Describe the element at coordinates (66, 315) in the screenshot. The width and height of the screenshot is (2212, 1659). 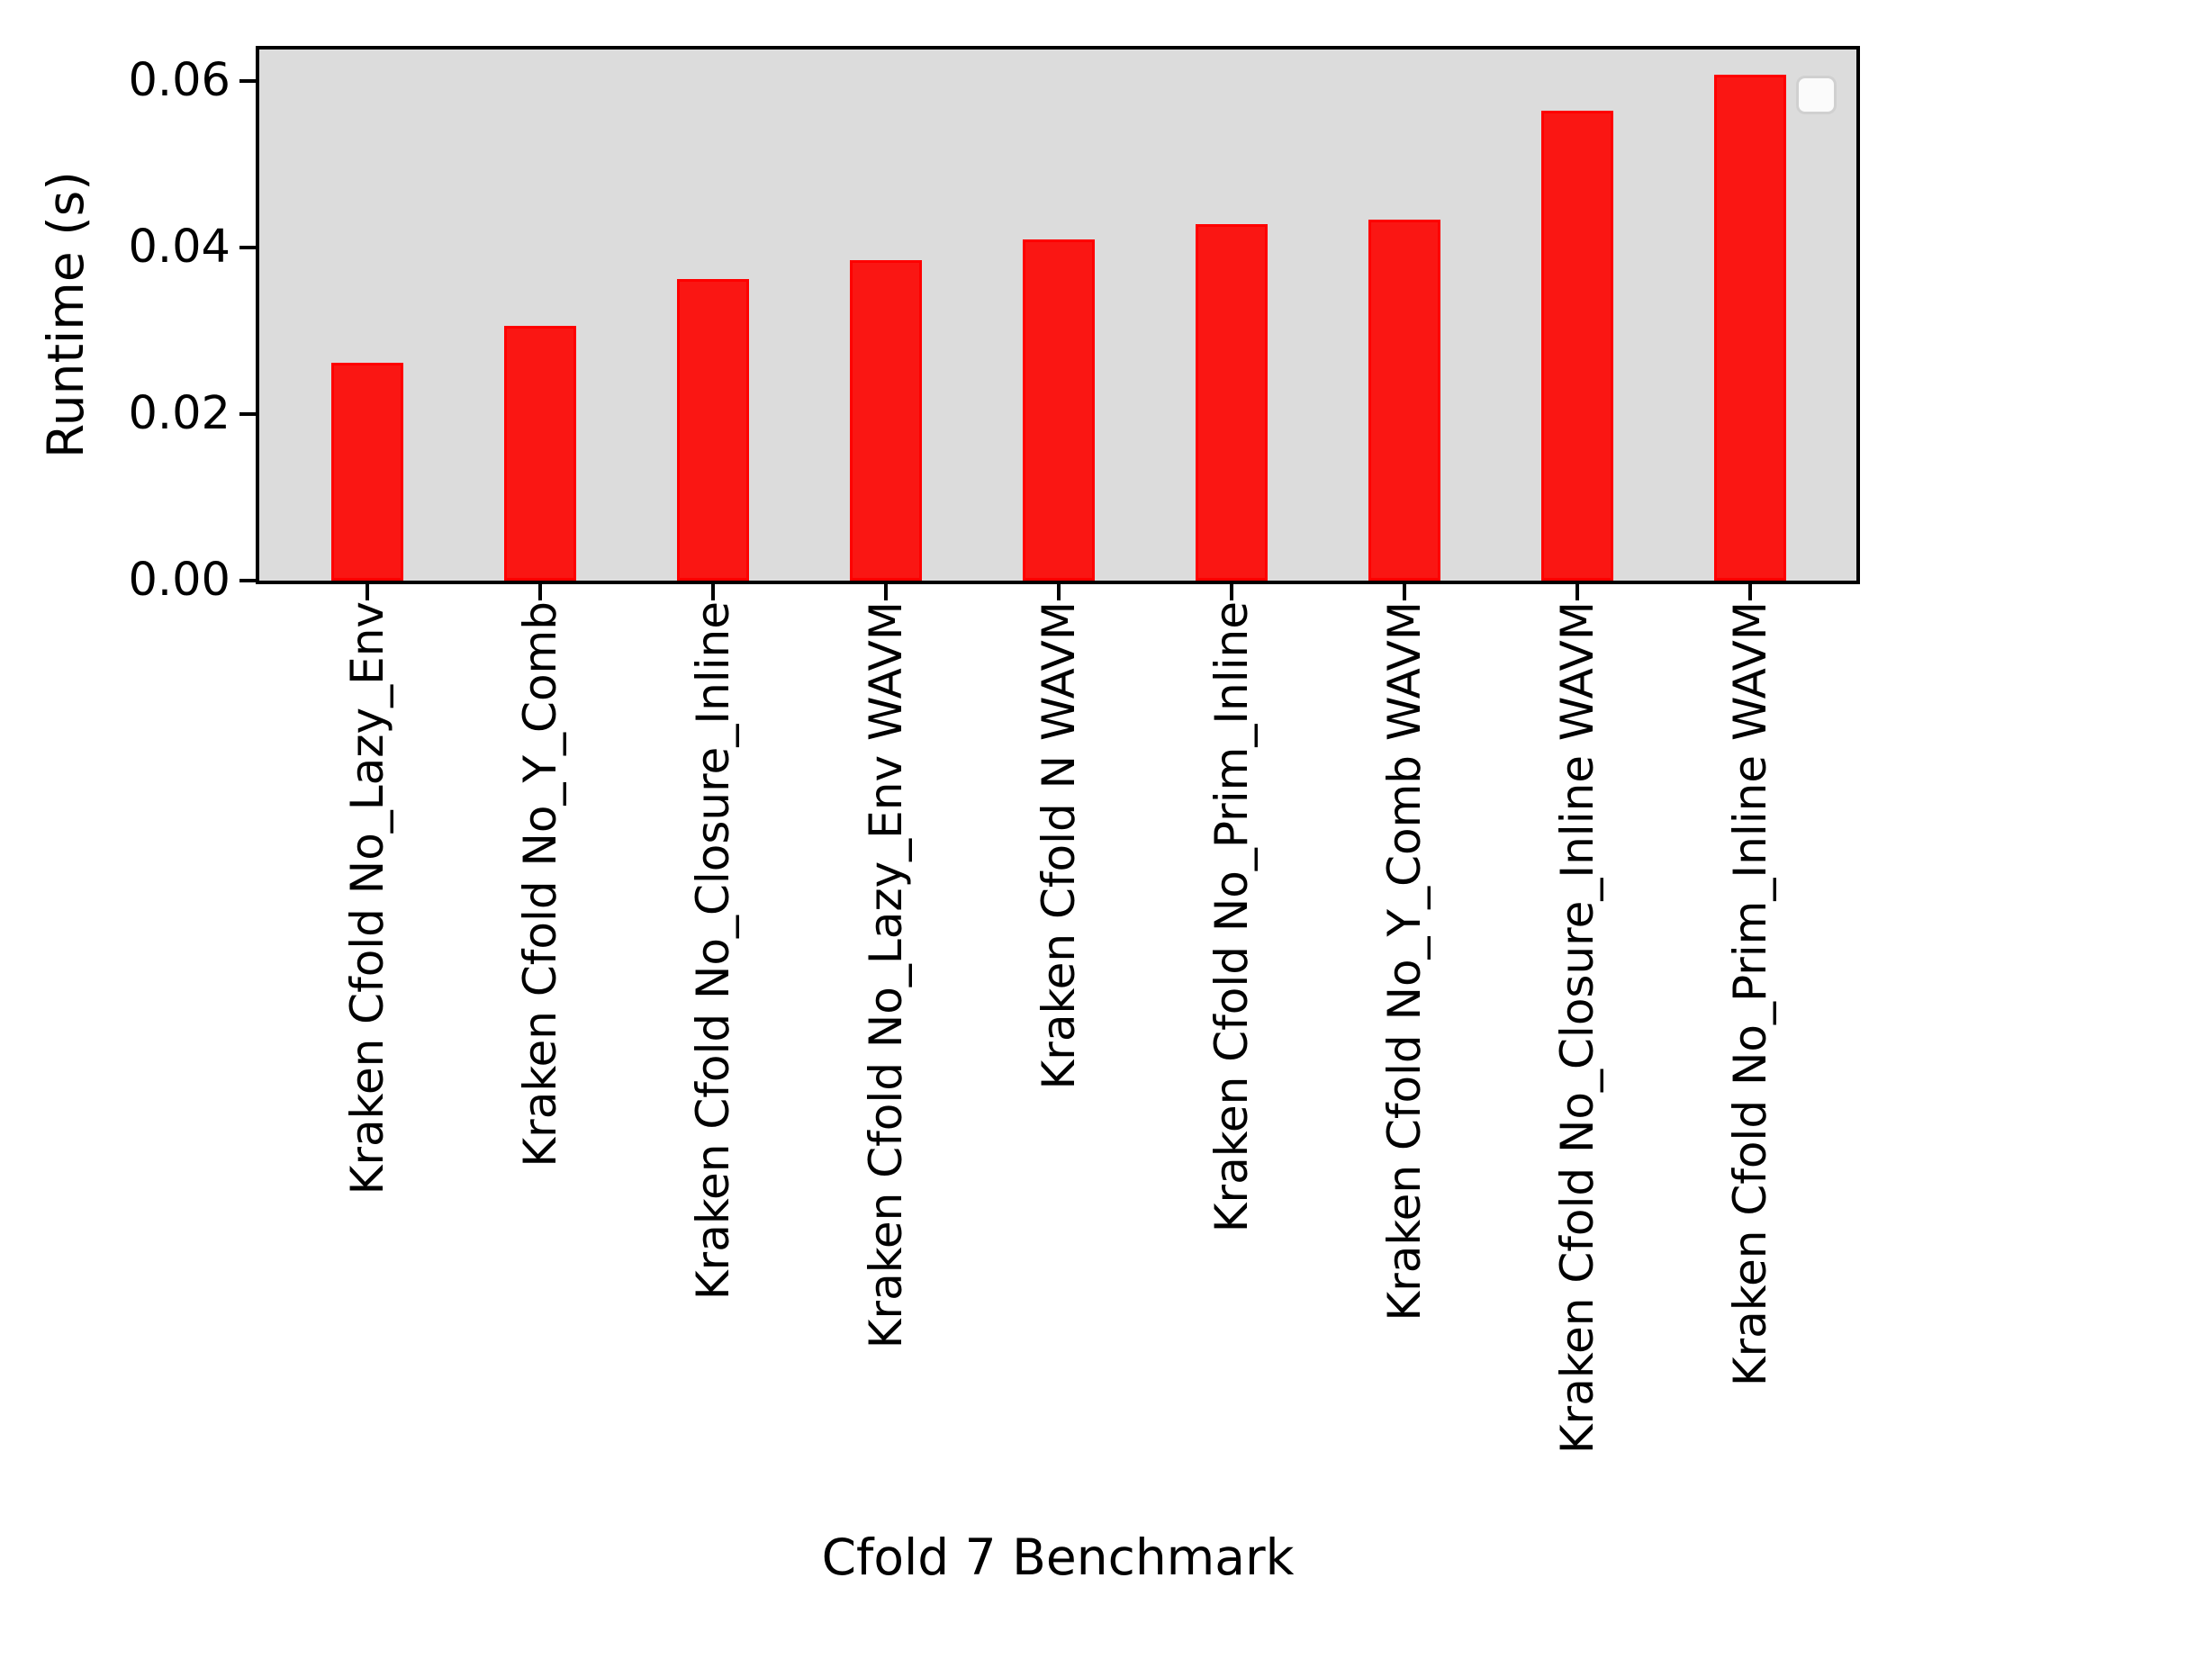
I see `y-axis-label: Runtime (s)` at that location.